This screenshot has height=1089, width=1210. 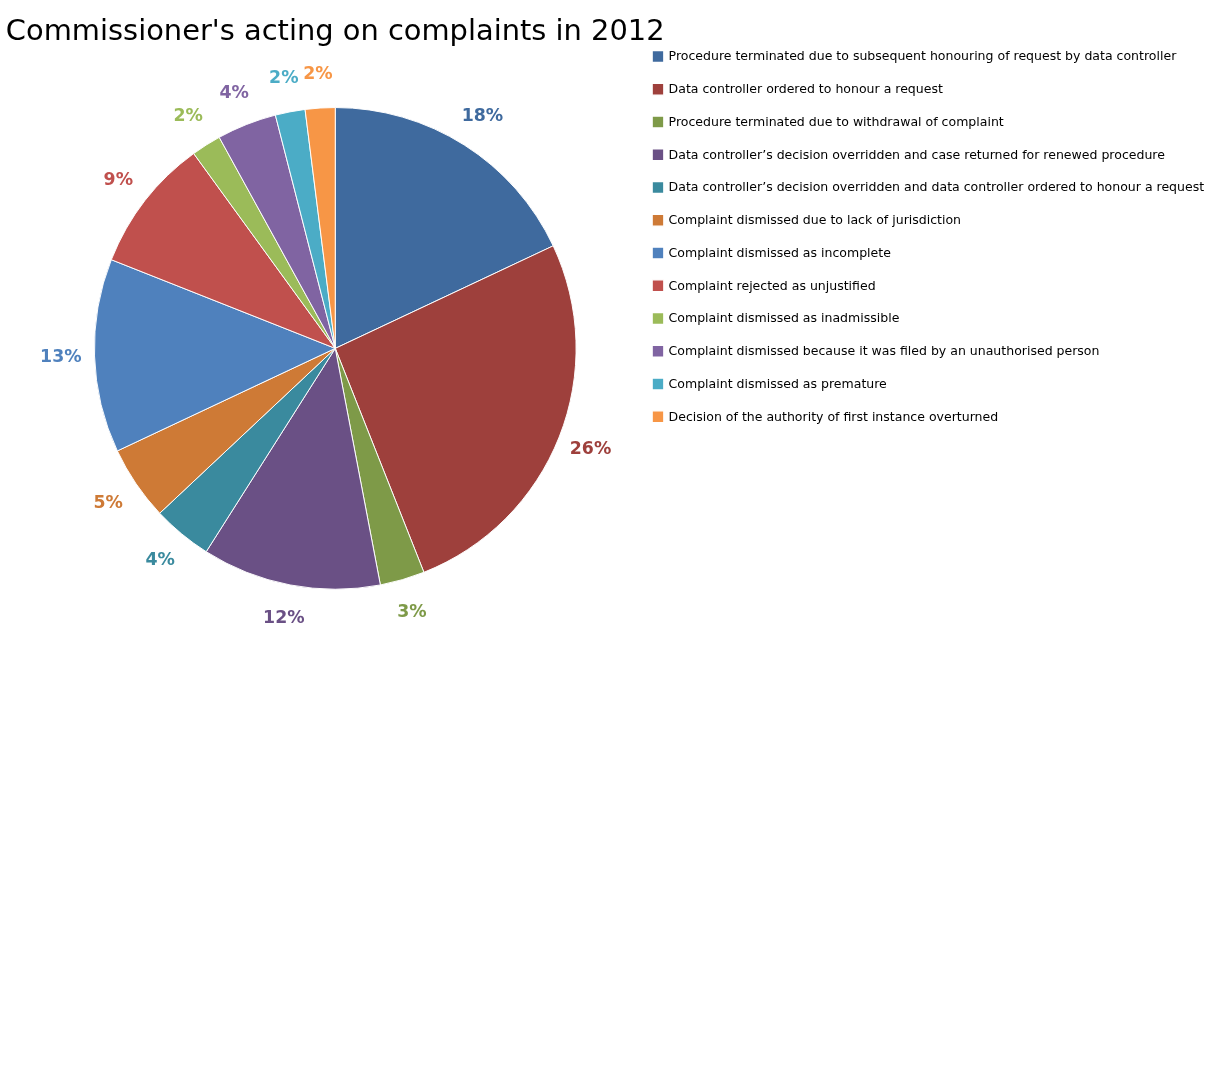 What do you see at coordinates (923, 56) in the screenshot?
I see `legend-label: Procedure terminated due to subsequent honouring of request by data controller` at bounding box center [923, 56].